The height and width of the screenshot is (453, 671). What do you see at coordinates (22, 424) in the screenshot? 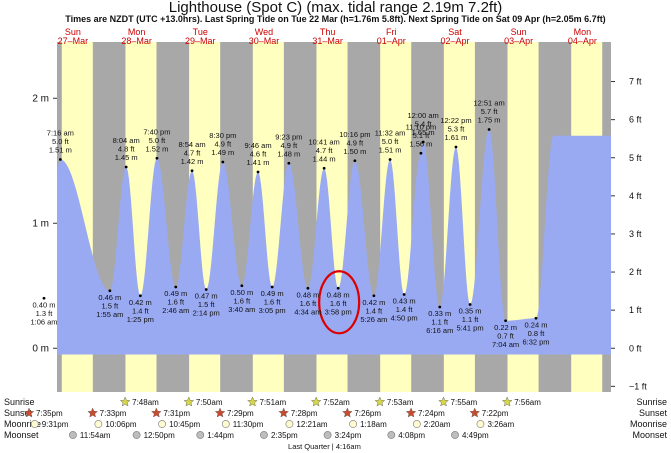
I see `row-label-left: Moonrise` at bounding box center [22, 424].